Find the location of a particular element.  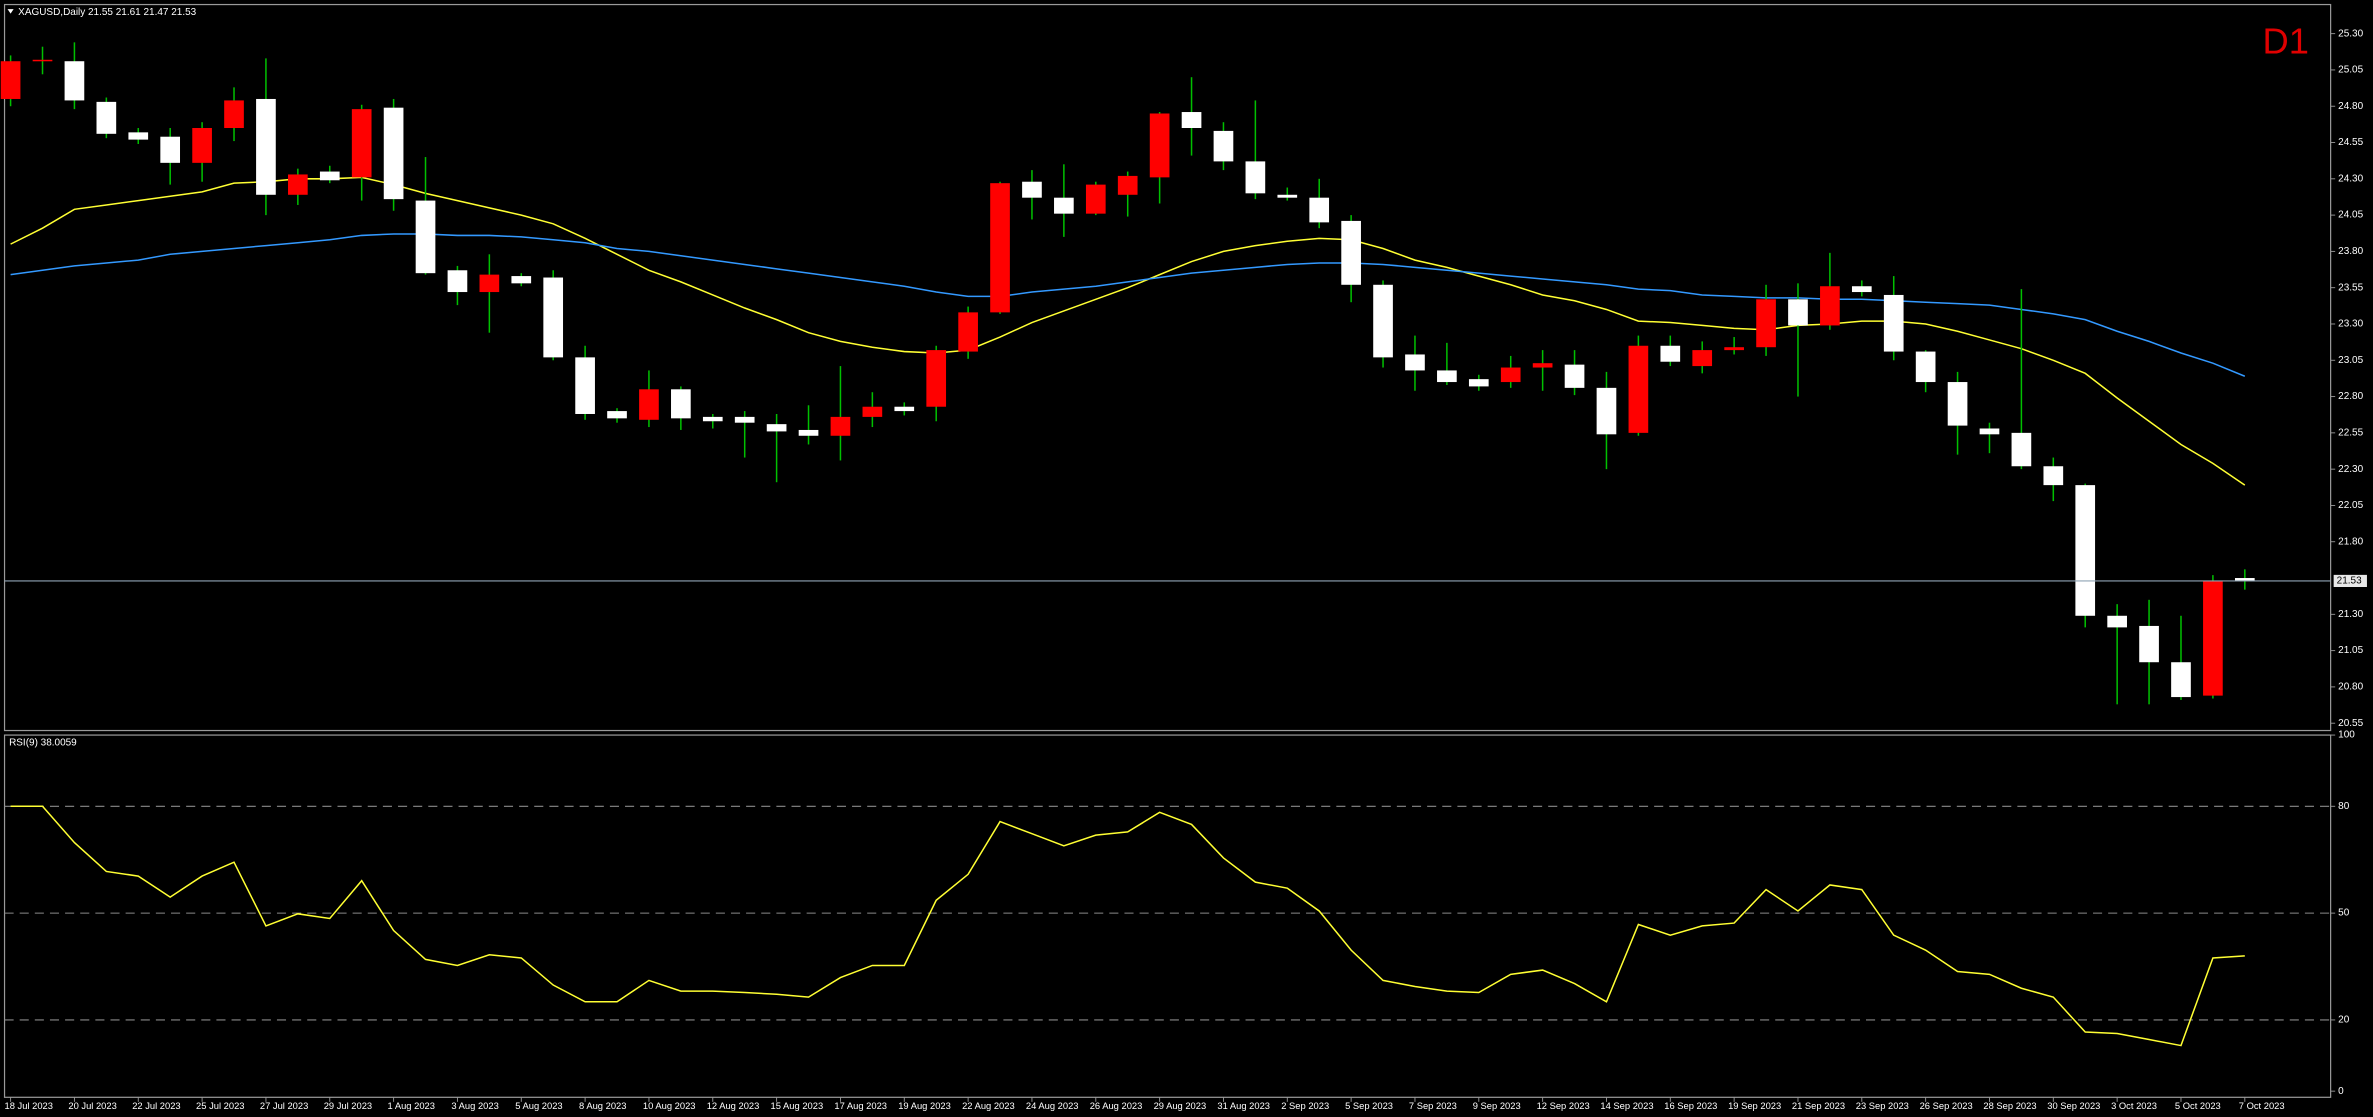

x-tick-label: 27 Jul 2023 is located at coordinates (284, 1106).